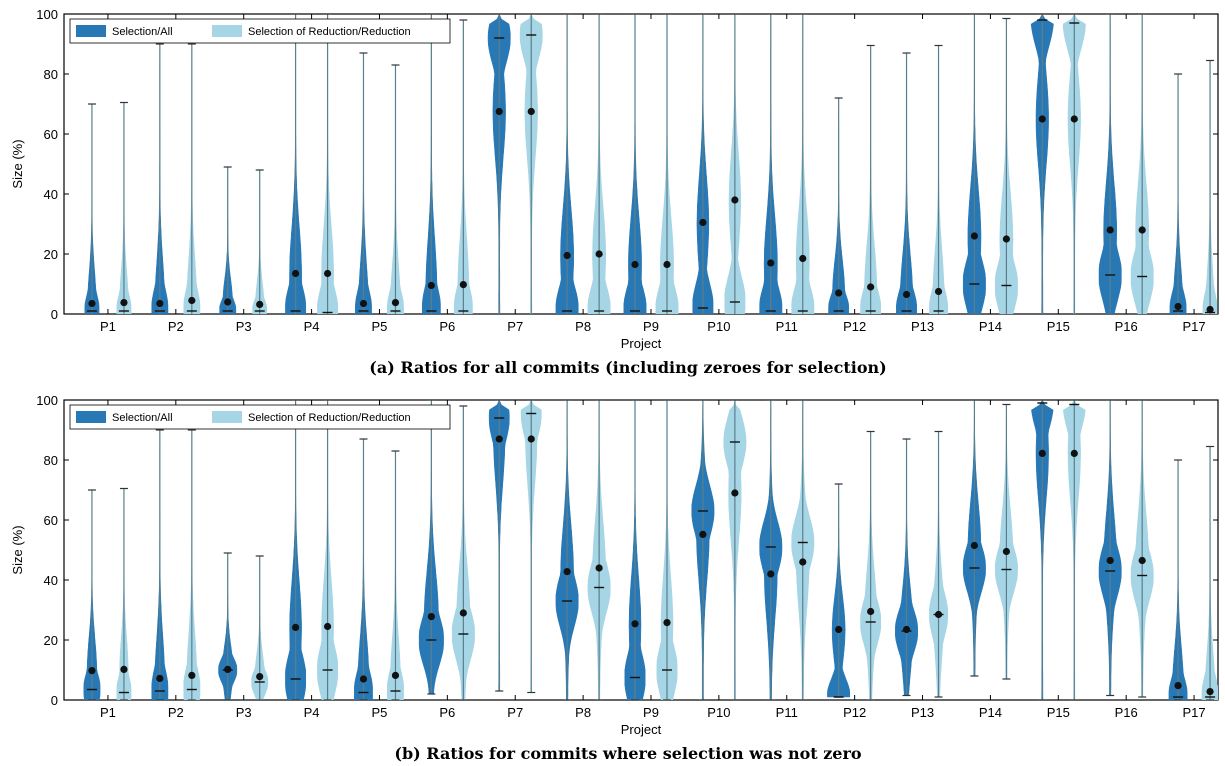 The image size is (1225, 766). What do you see at coordinates (142, 32) in the screenshot?
I see `legend-label-selection: Selection/All` at bounding box center [142, 32].